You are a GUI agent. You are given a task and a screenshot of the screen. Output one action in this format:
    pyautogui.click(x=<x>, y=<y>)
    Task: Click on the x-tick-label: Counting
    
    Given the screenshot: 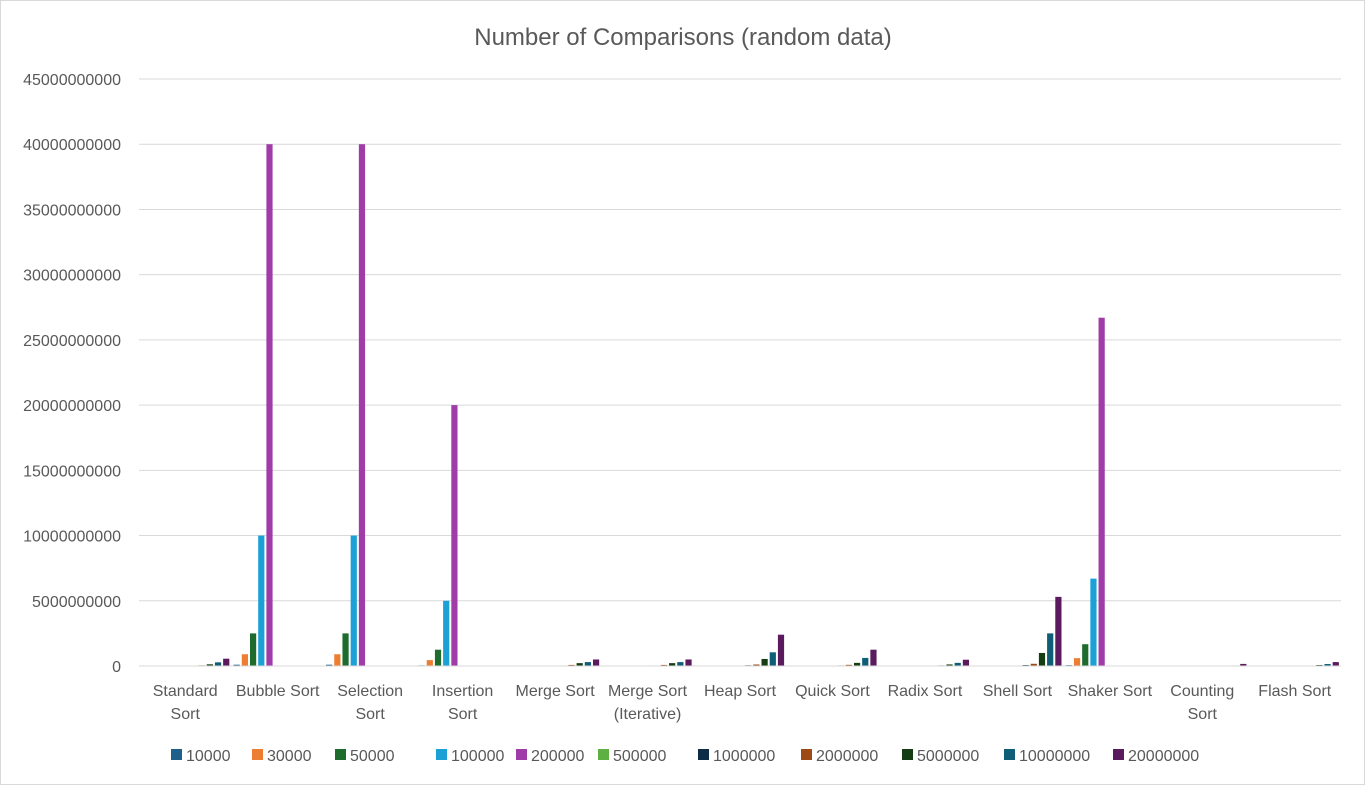 What is the action you would take?
    pyautogui.click(x=1202, y=691)
    